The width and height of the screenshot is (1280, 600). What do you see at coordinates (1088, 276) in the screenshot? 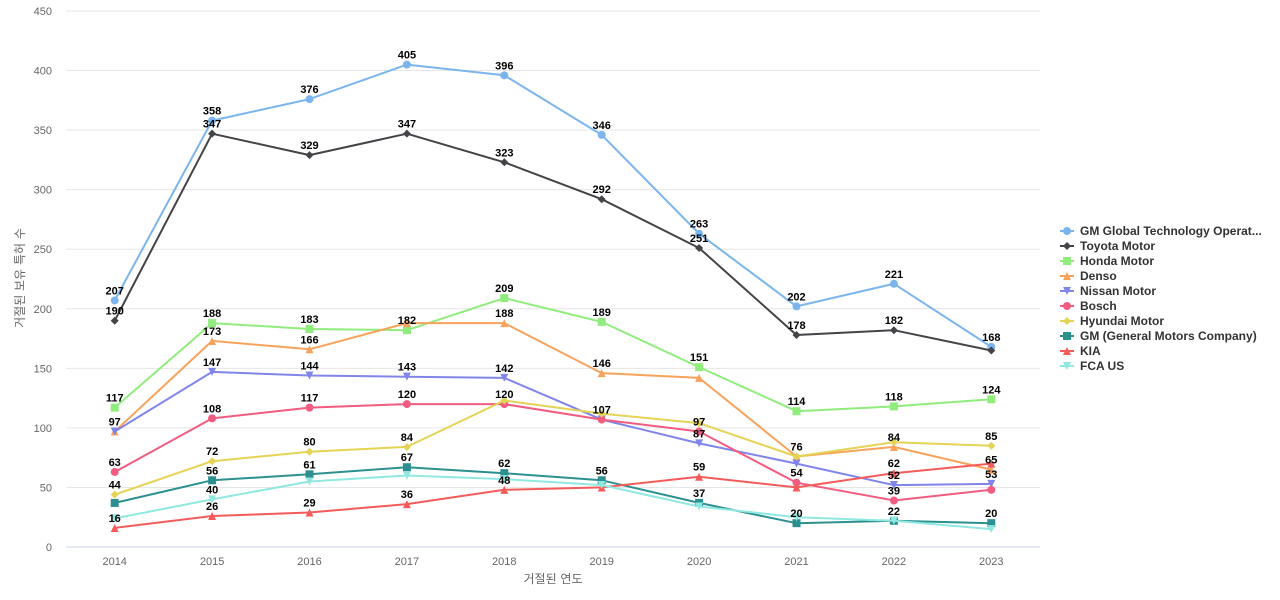
I see `legend-item: Denso` at bounding box center [1088, 276].